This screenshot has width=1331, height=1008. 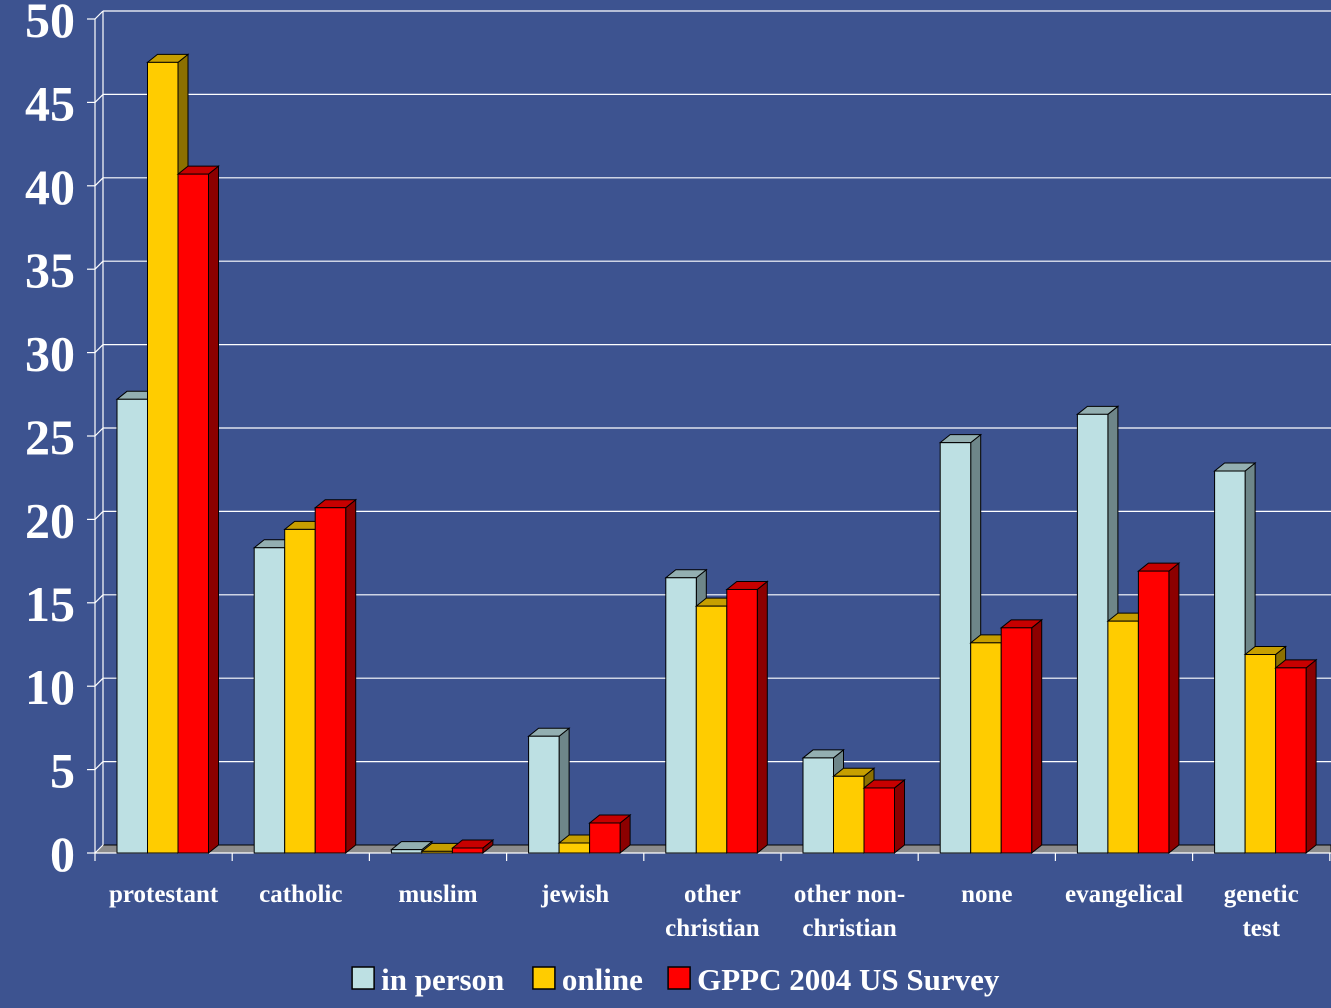 What do you see at coordinates (50, 687) in the screenshot?
I see `y-tick-label: 10` at bounding box center [50, 687].